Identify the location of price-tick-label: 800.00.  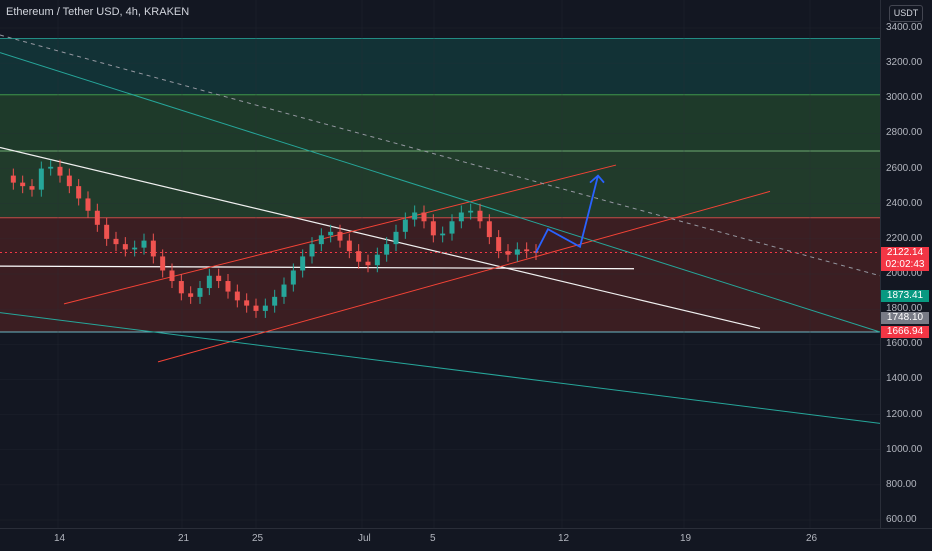
(901, 484).